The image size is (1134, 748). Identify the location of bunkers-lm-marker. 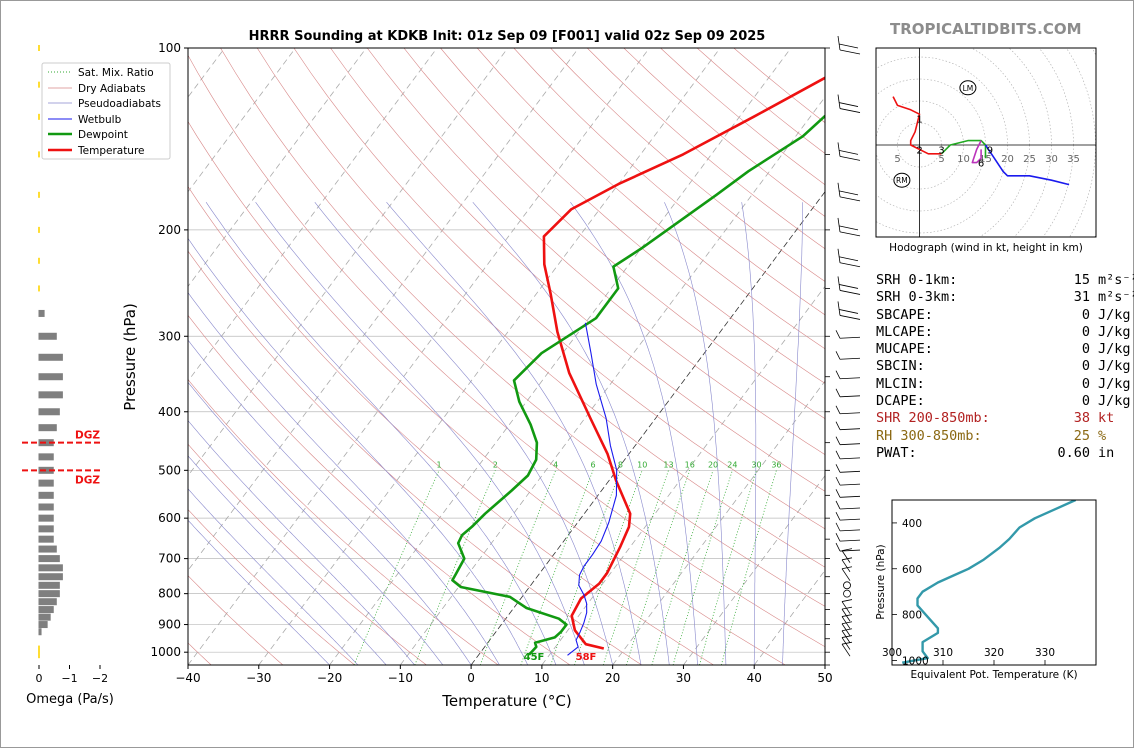
(968, 88).